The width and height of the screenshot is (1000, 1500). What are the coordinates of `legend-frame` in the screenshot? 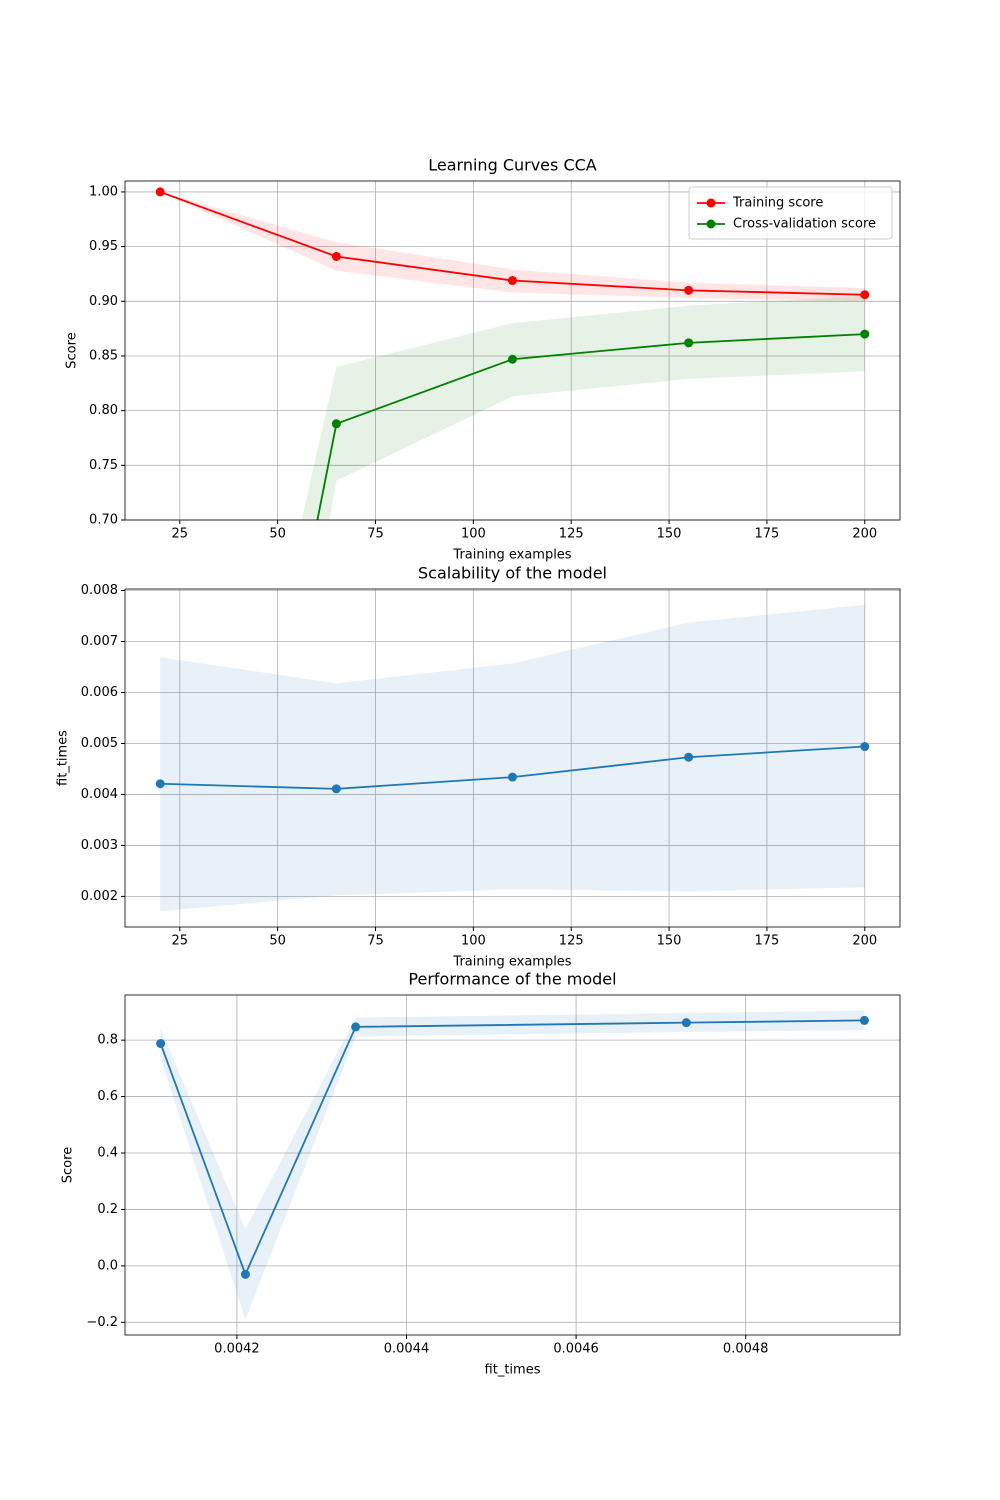 It's located at (790, 213).